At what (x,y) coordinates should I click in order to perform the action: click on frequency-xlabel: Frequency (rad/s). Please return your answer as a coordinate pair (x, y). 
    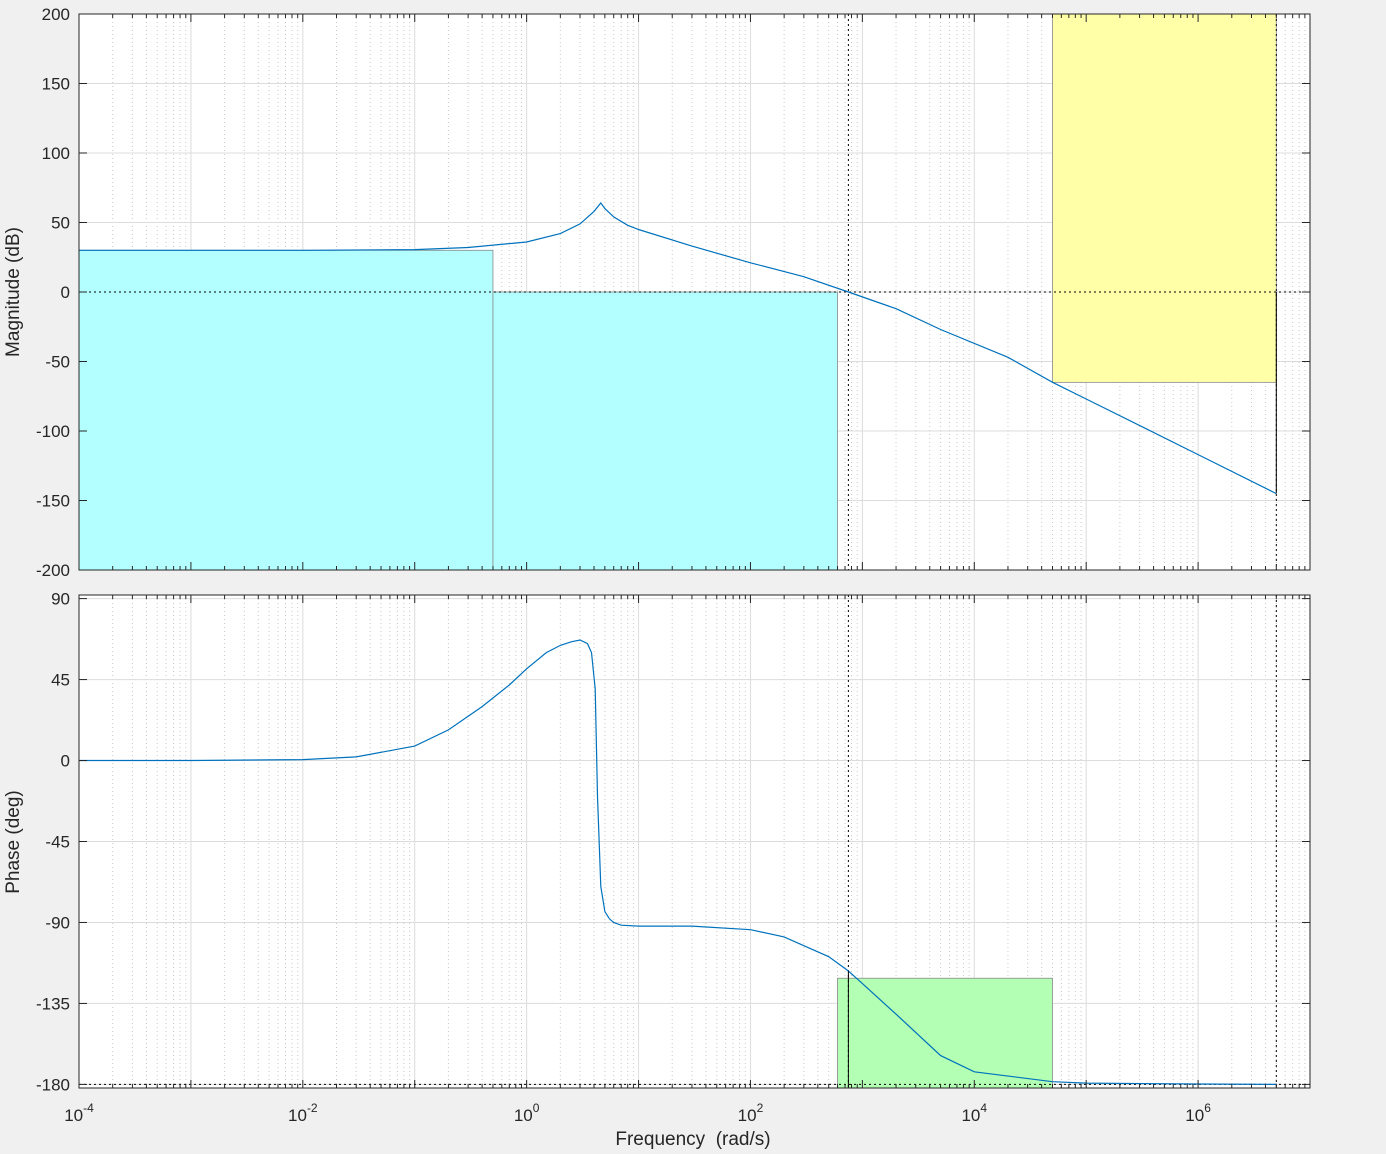
    Looking at the image, I should click on (692, 1139).